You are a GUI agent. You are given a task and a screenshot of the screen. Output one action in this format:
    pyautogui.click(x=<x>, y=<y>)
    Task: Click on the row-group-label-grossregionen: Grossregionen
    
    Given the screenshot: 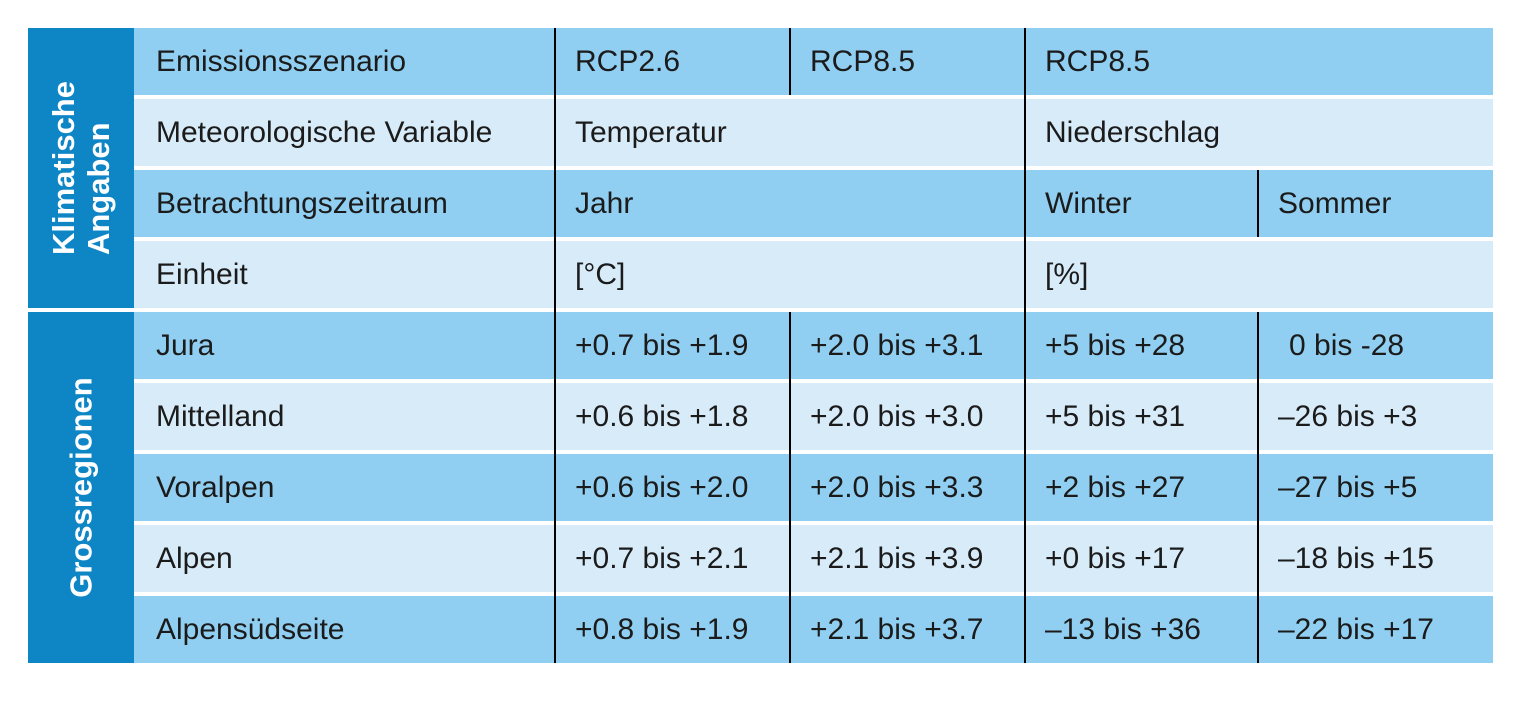 What is the action you would take?
    pyautogui.click(x=80, y=487)
    